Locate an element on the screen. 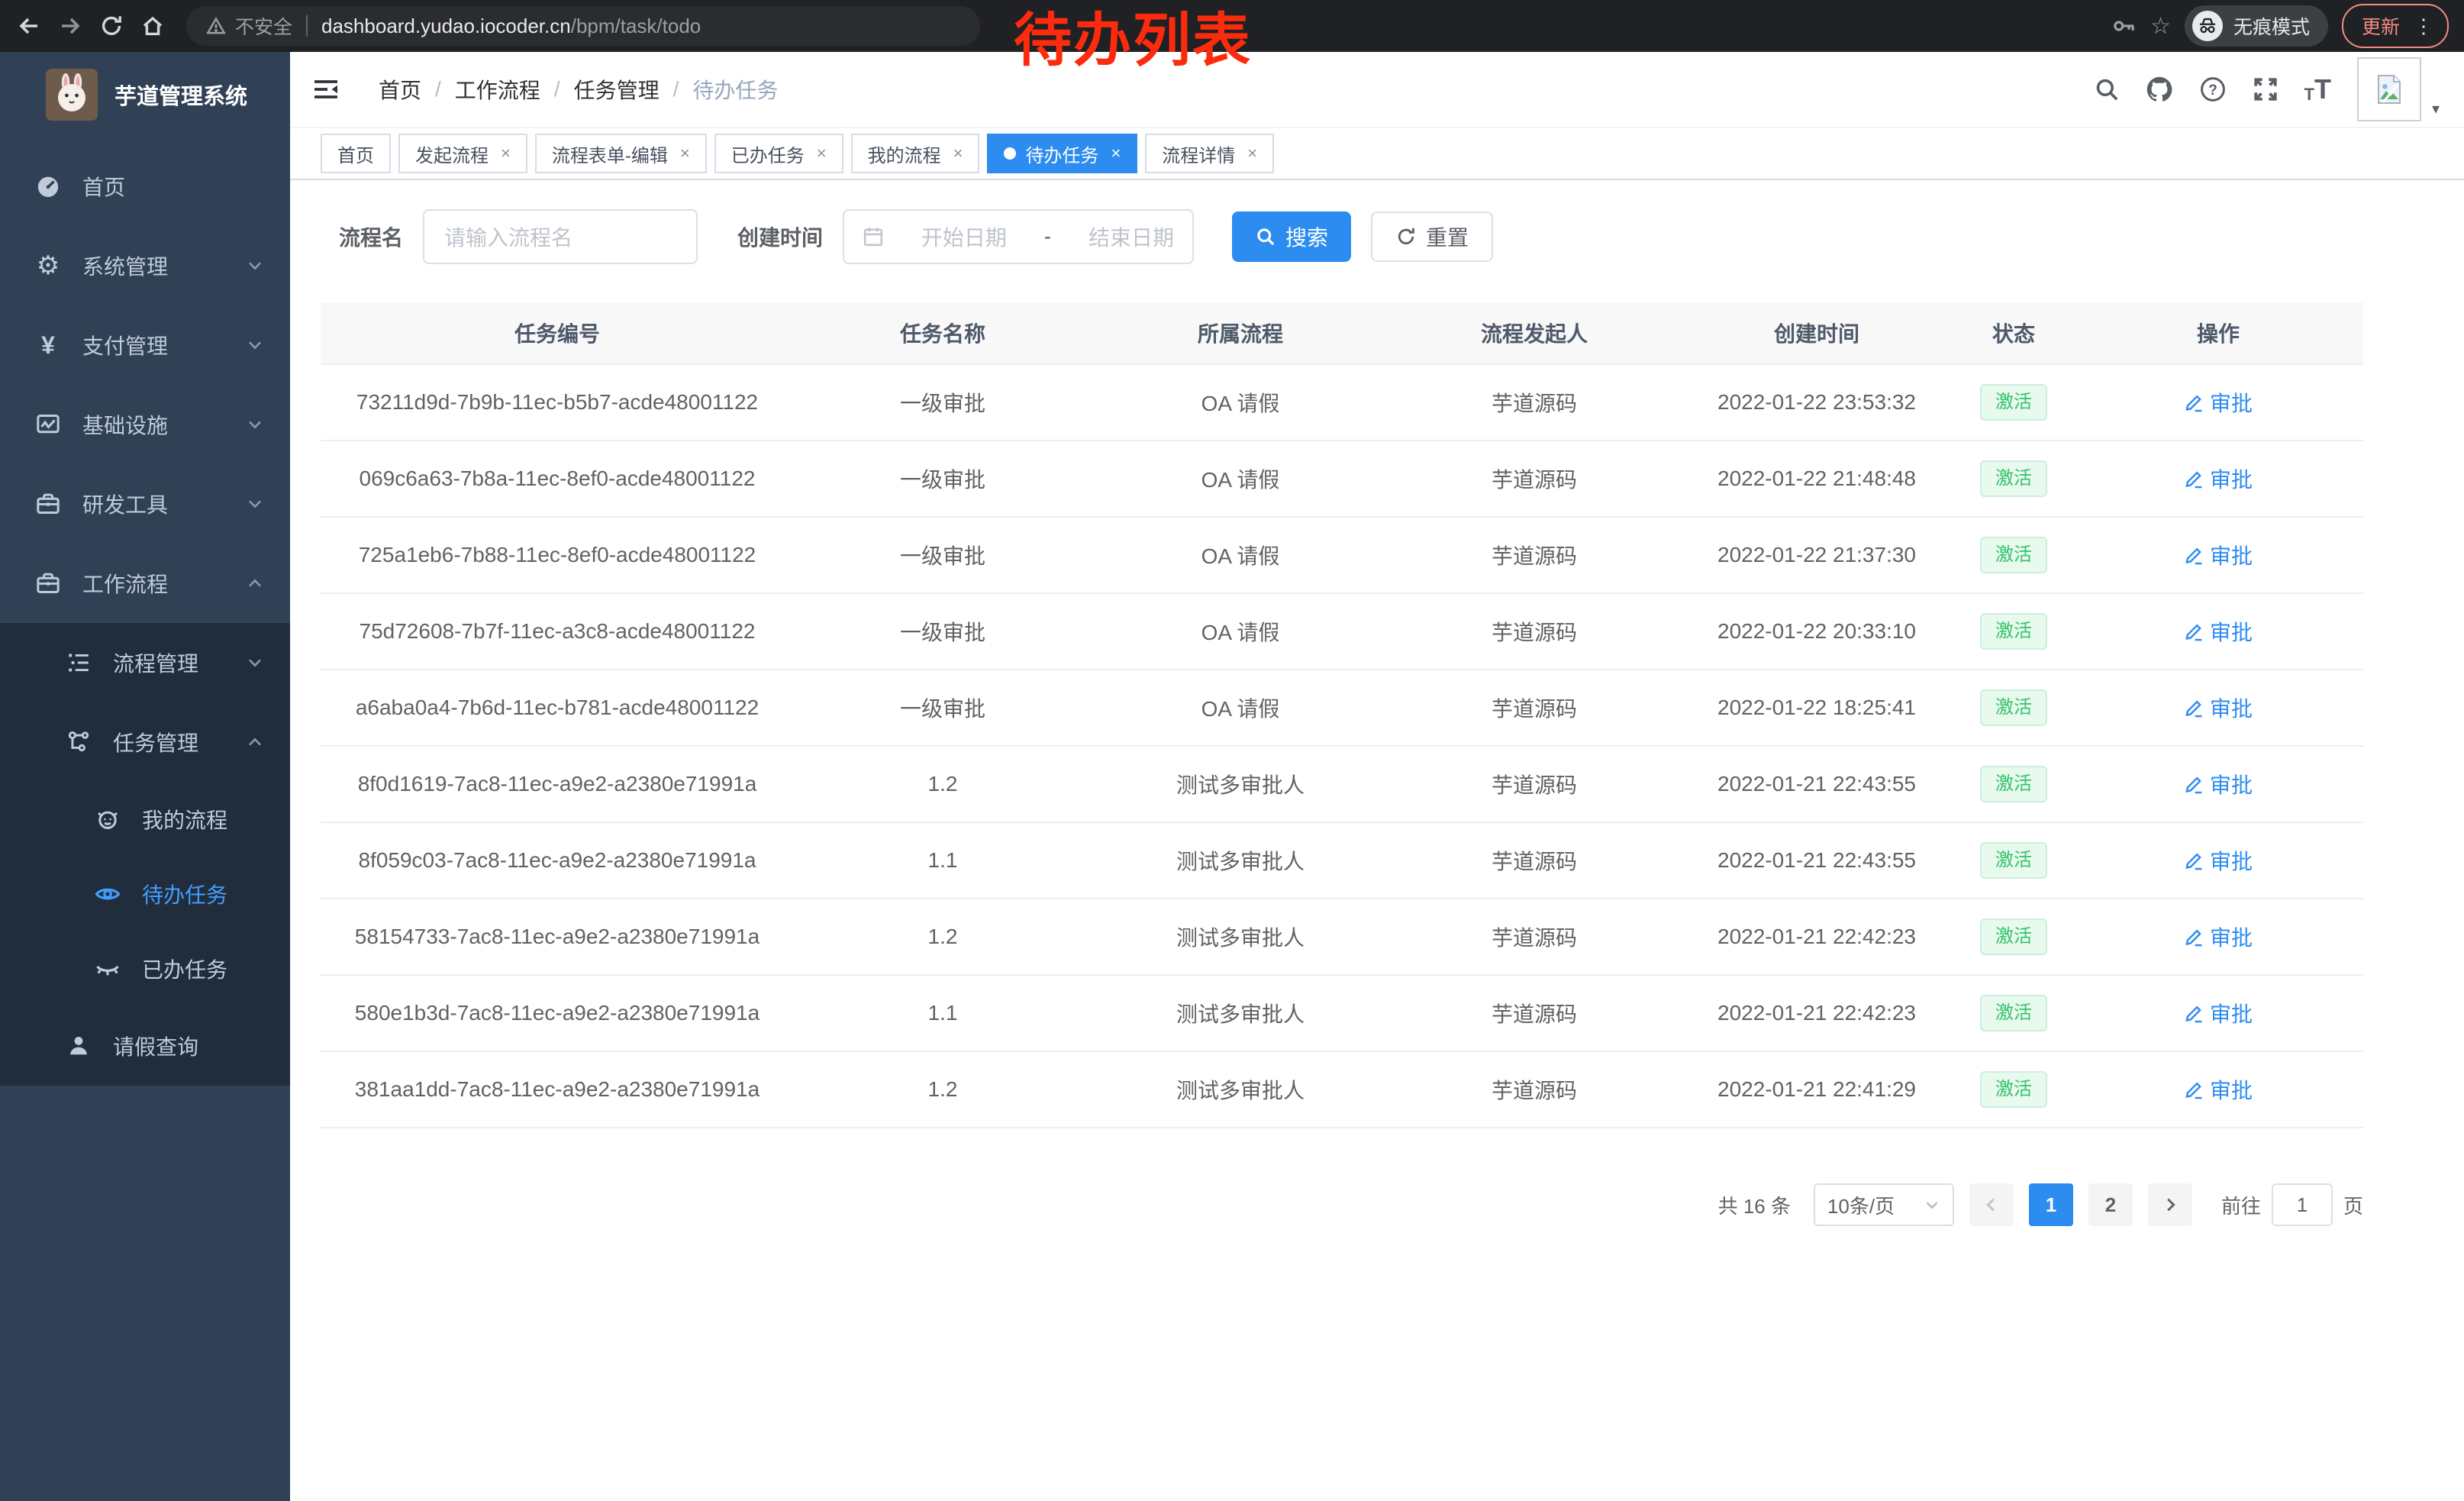 Image resolution: width=2464 pixels, height=1501 pixels. sidebar-item-dev-tools: 研发工具 is located at coordinates (145, 504).